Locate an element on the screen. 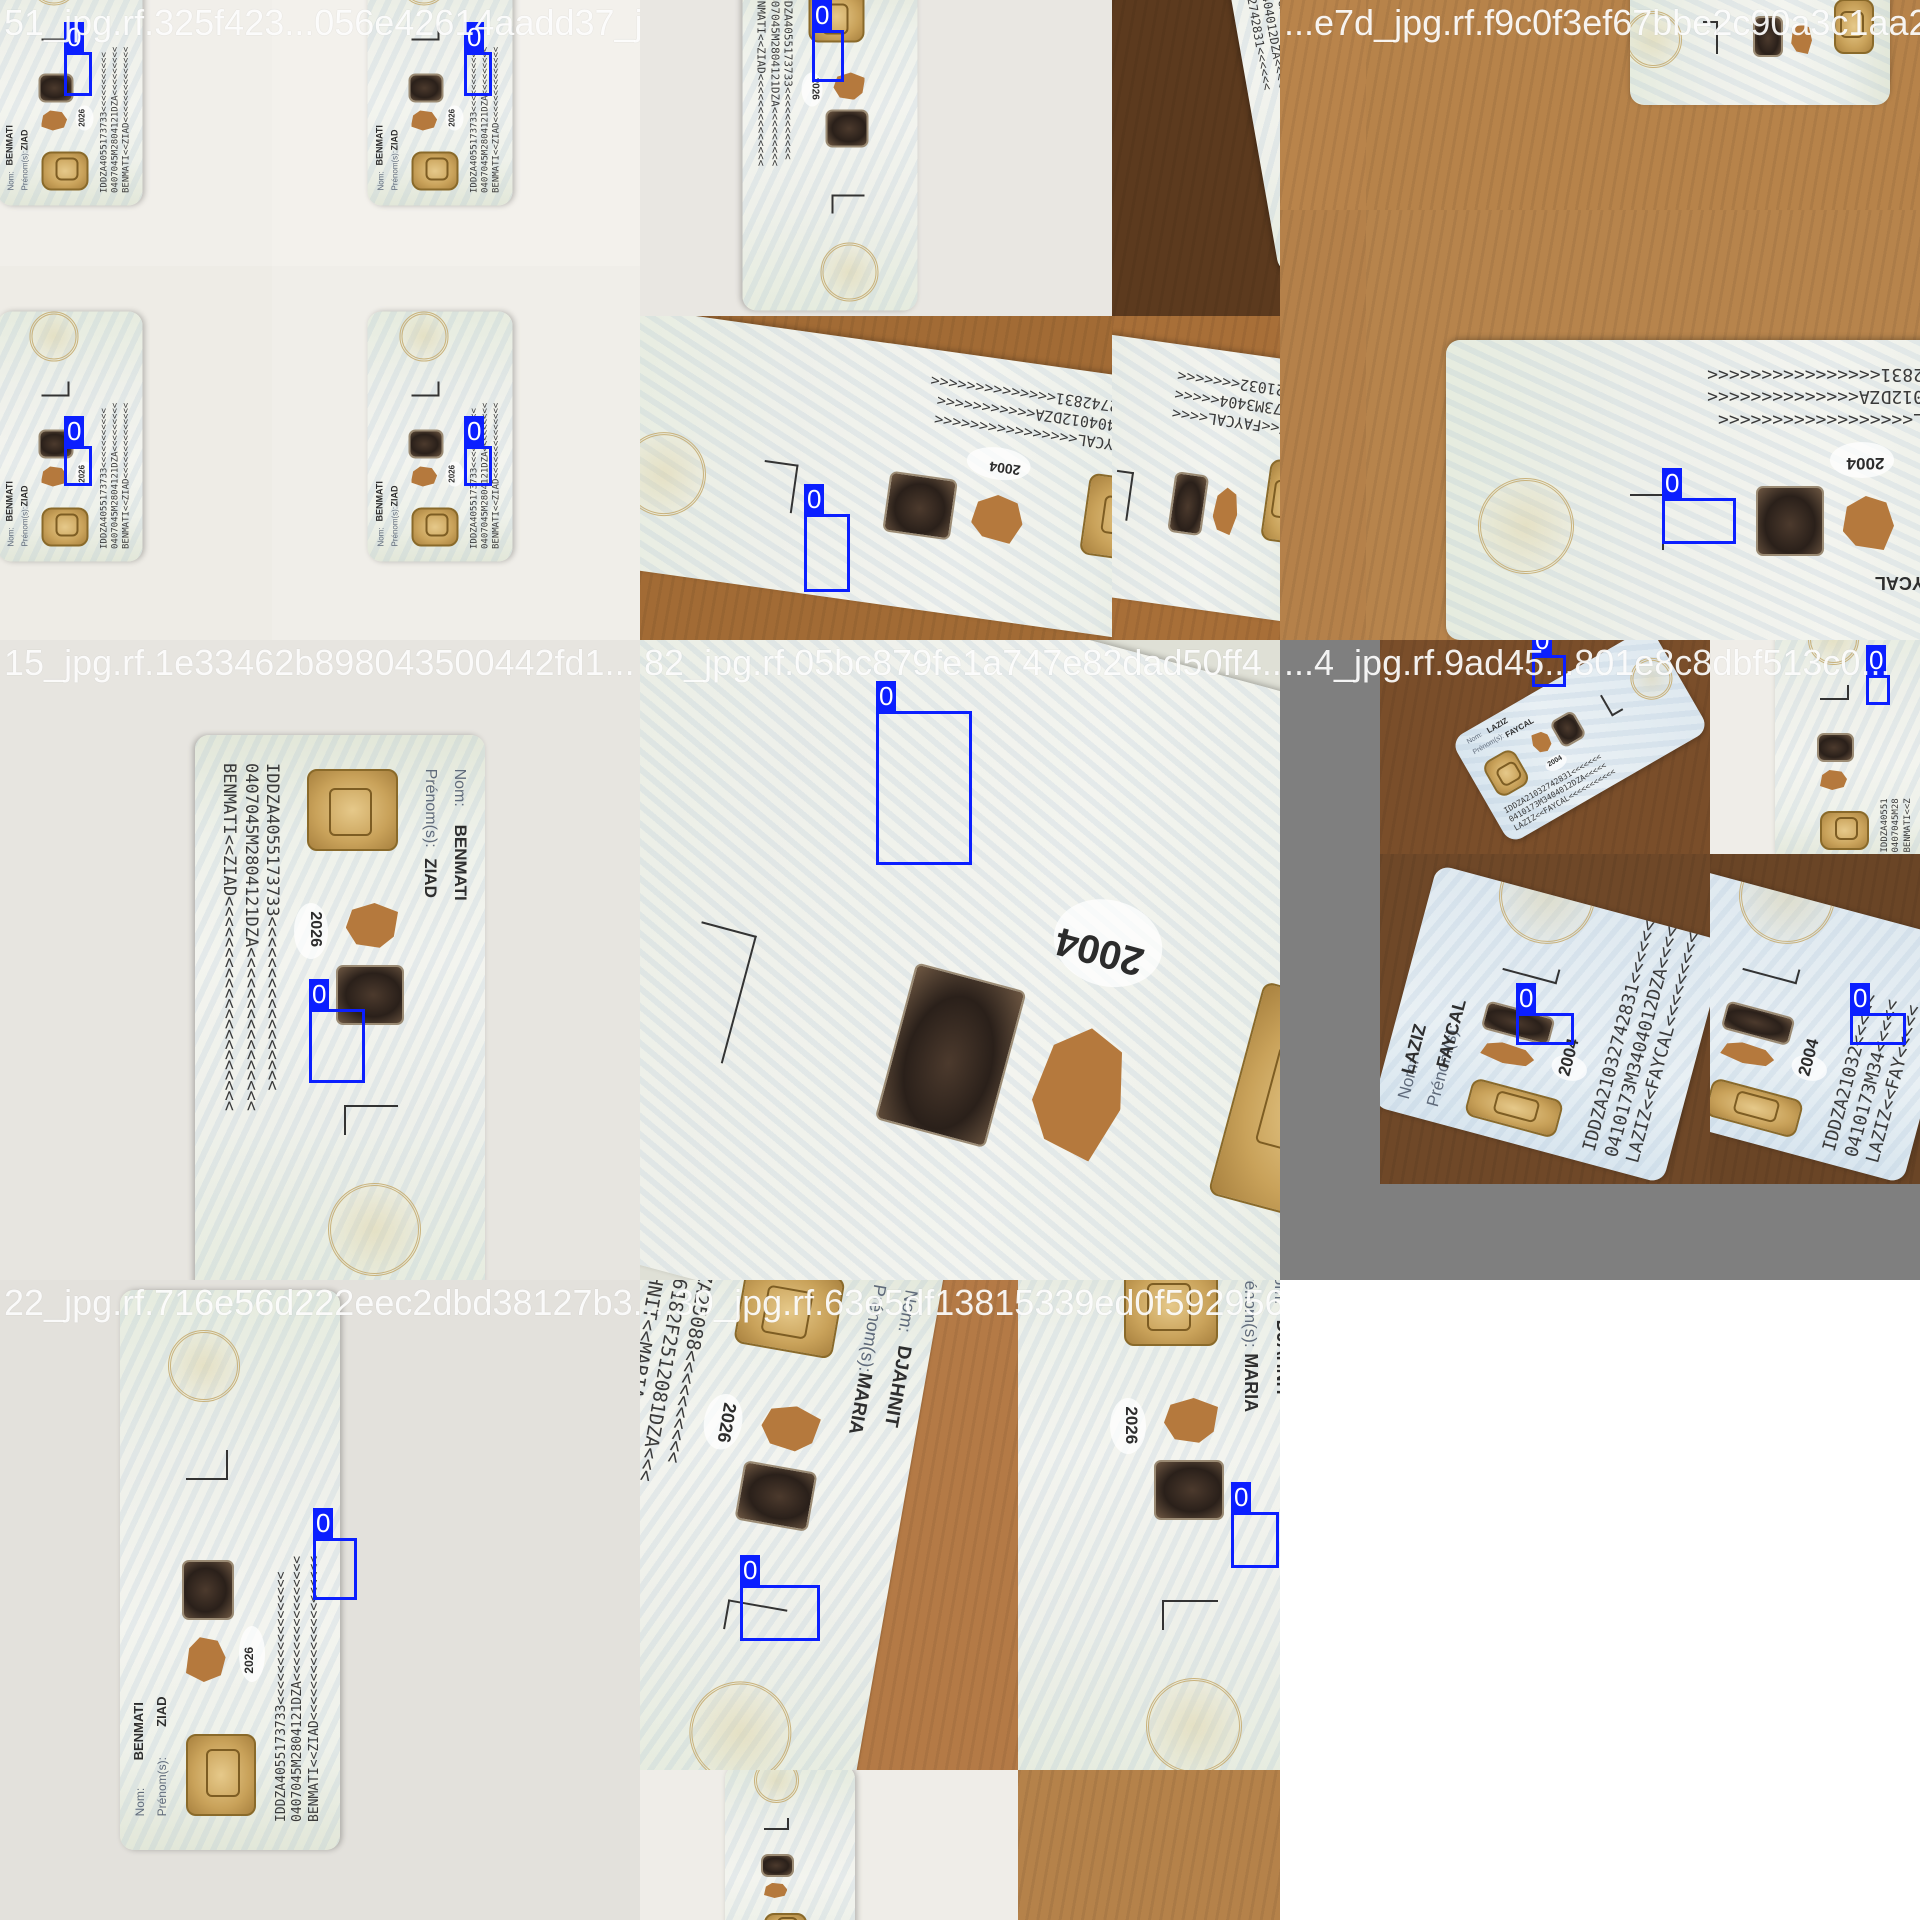  card-firstname-label: Prénom(s): is located at coordinates (162, 1787).